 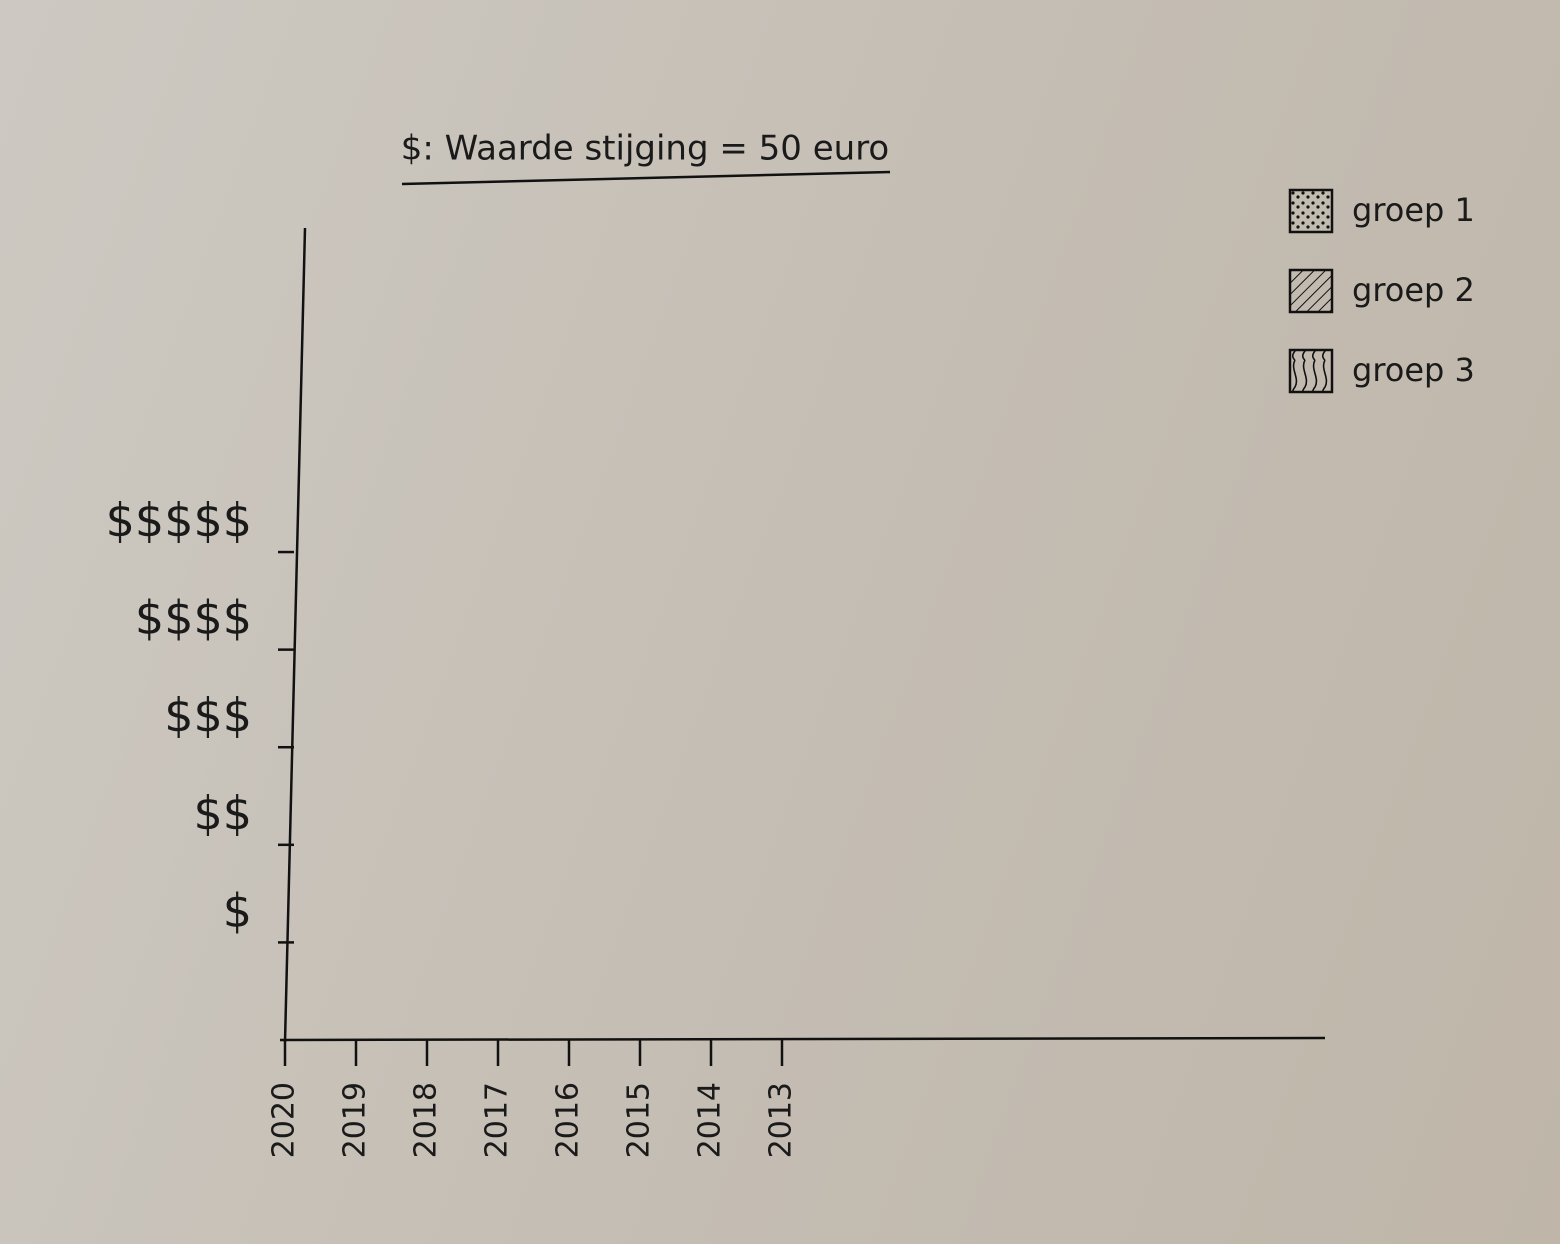 I want to click on x-tick-label: 2016, so click(x=568, y=1120).